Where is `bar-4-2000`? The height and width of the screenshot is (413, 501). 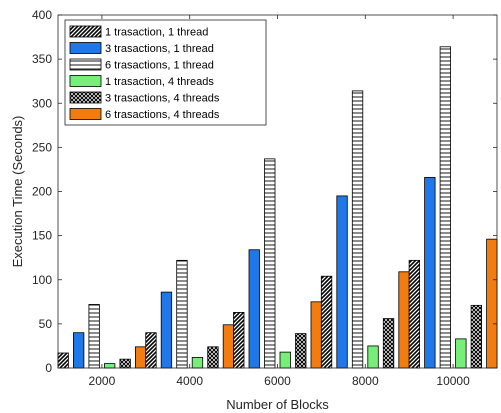
bar-4-2000 is located at coordinates (110, 366).